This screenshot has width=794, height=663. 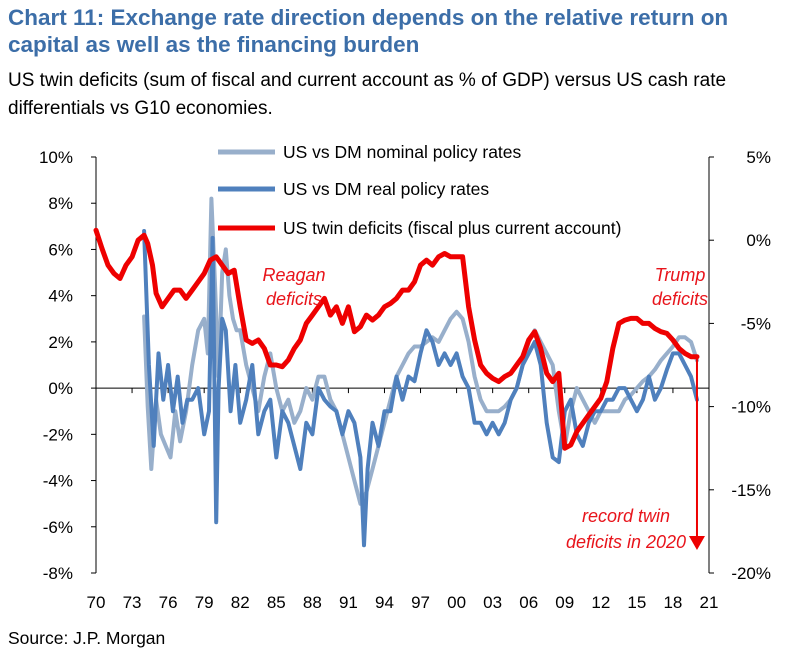 What do you see at coordinates (636, 602) in the screenshot?
I see `x-tick-label: 15` at bounding box center [636, 602].